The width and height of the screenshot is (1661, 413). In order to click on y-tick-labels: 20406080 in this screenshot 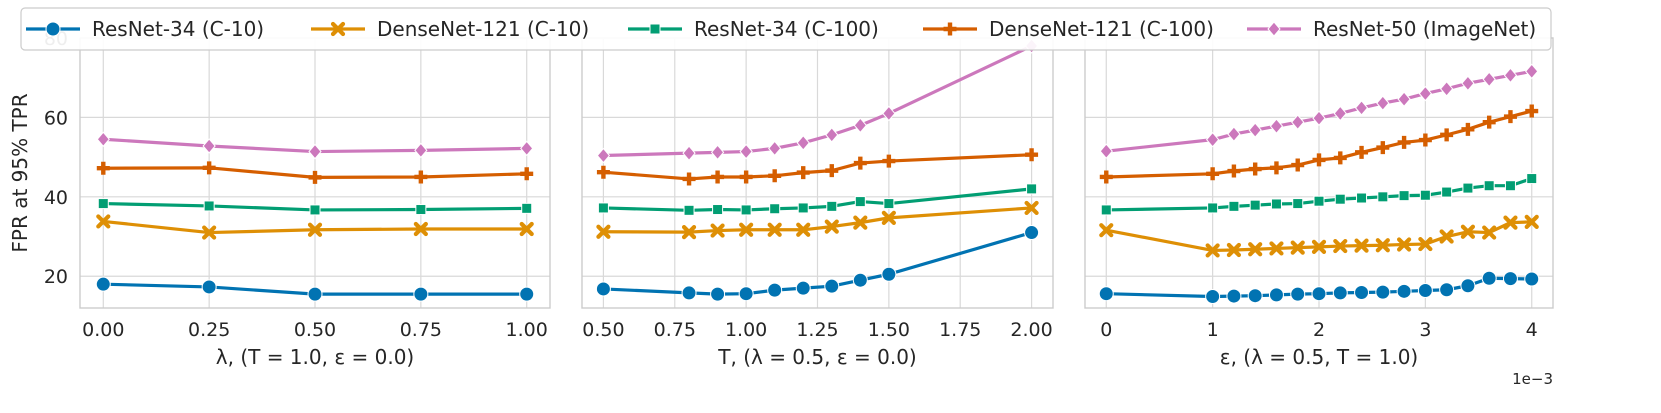, I will do `click(56, 158)`.